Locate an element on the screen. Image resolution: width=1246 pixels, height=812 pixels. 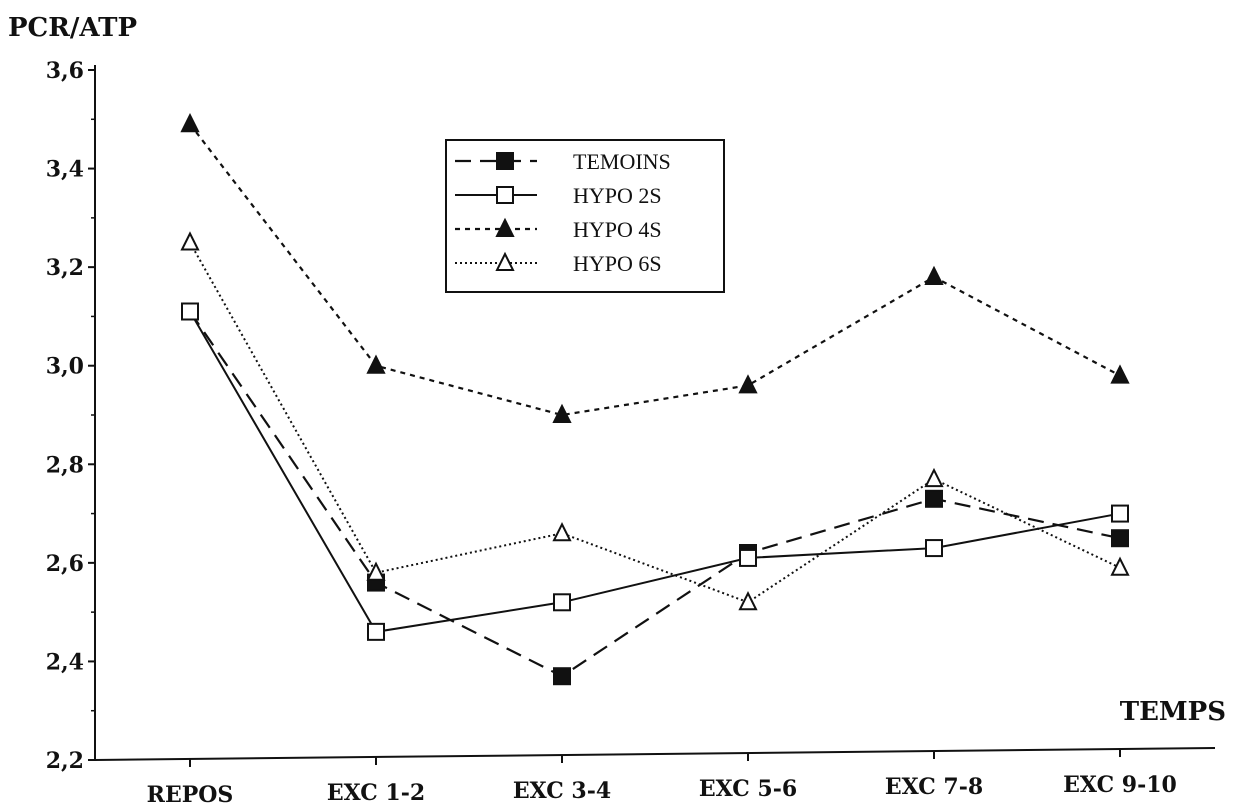
y-tick-label: 2,2 is located at coordinates (65, 761).